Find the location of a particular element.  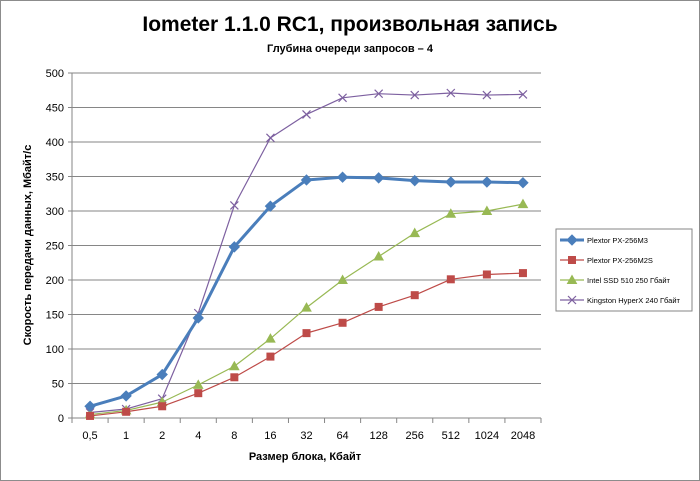

y-tick-label: 150 is located at coordinates (55, 316).